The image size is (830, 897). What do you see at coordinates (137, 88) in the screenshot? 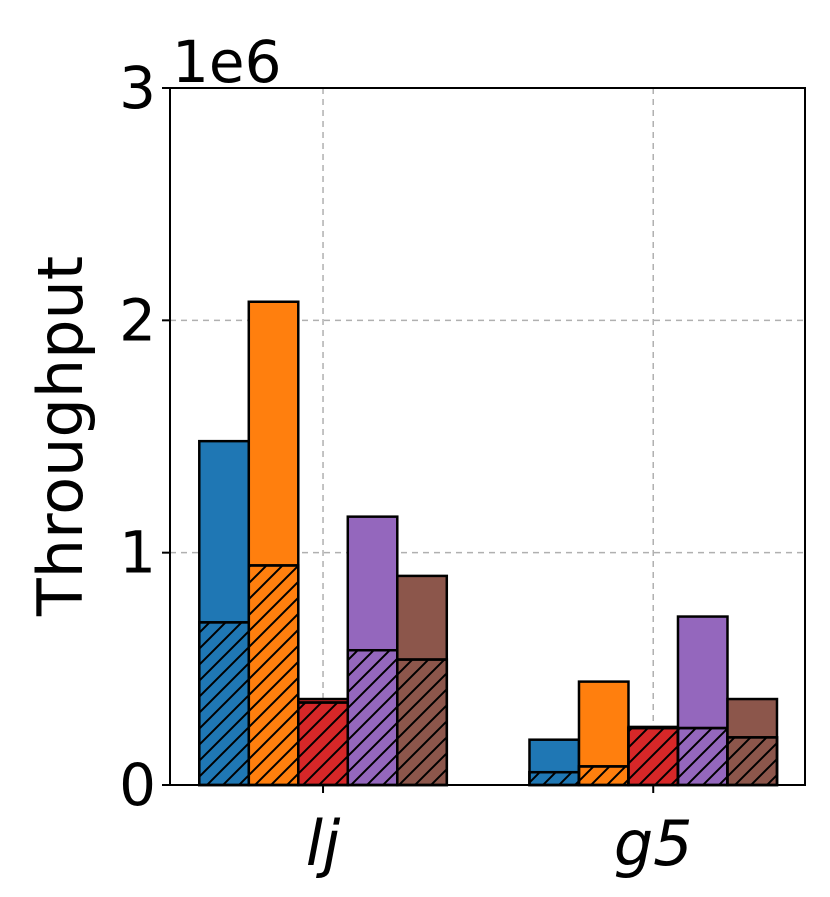
I see `y-tick-label: 3` at bounding box center [137, 88].